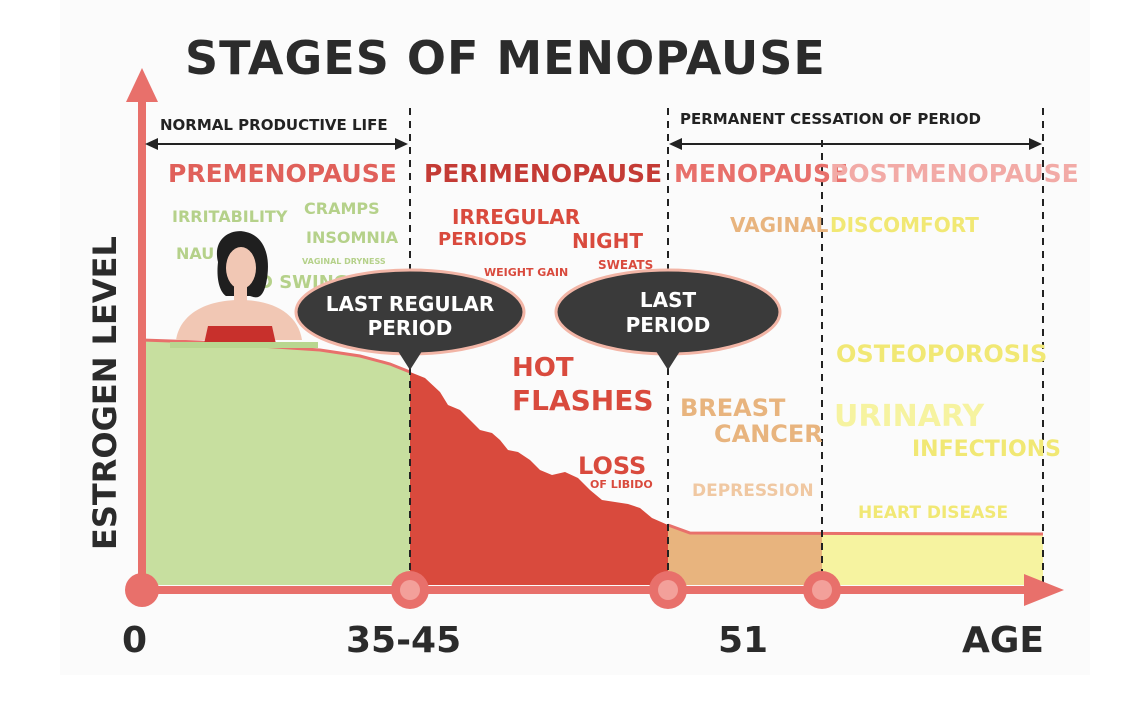 Image resolution: width=1125 pixels, height=708 pixels. I want to click on x-age-label: AGE, so click(1003, 640).